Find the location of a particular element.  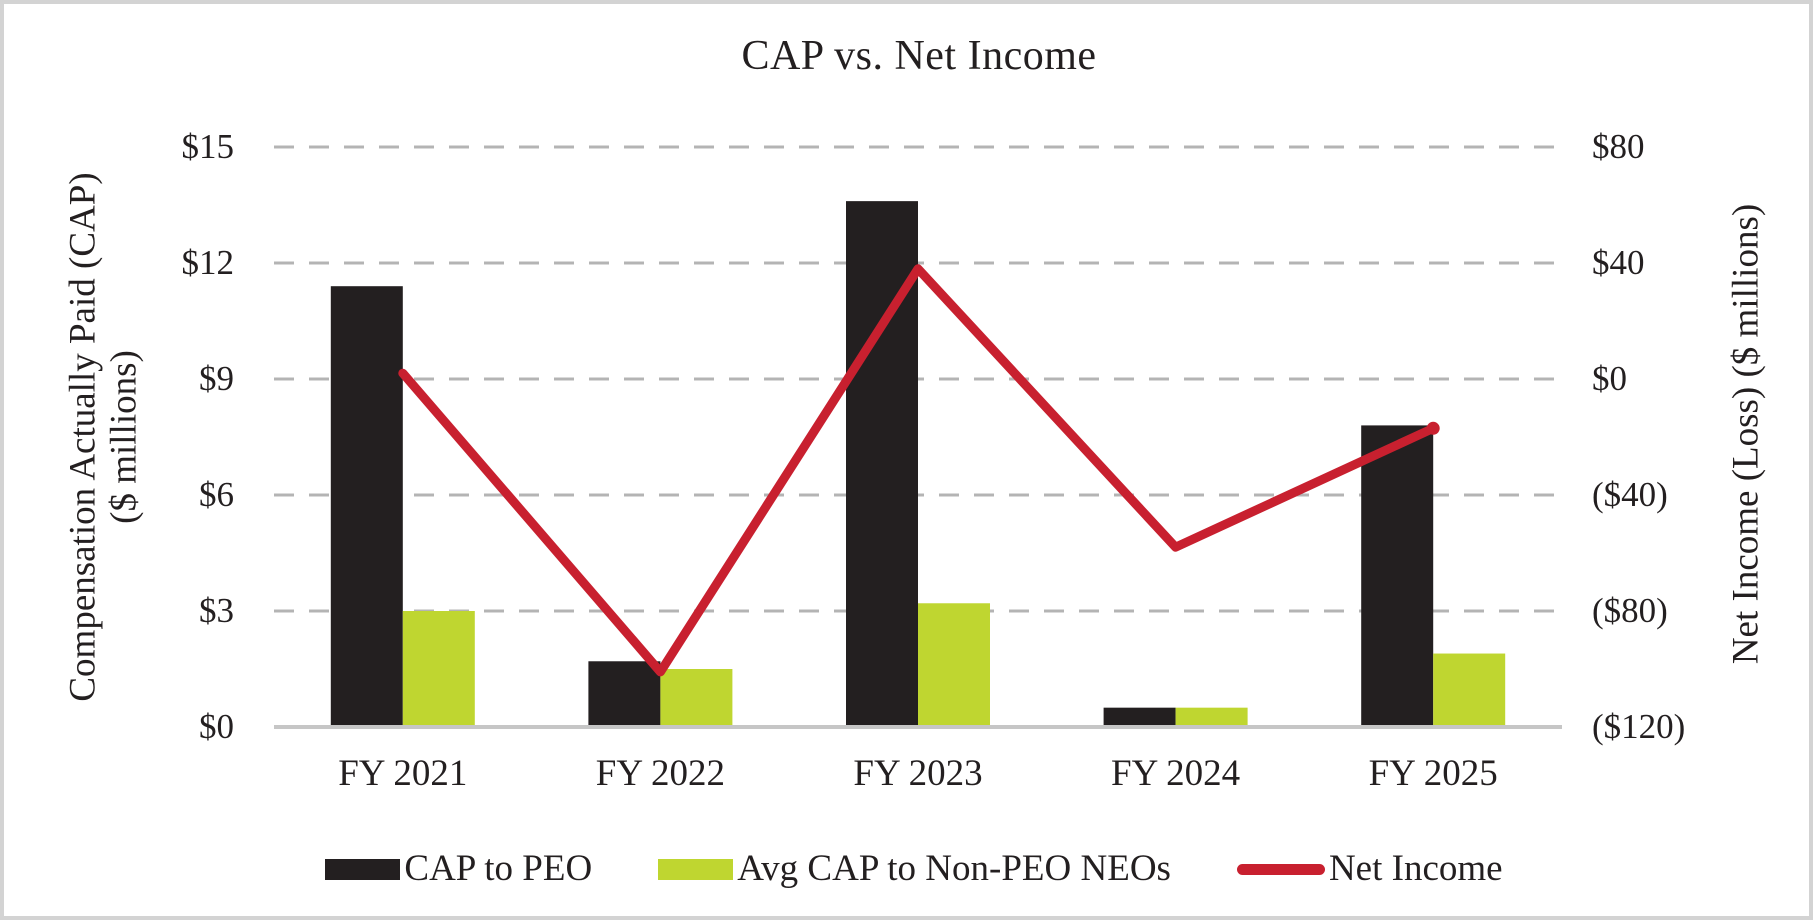

left-tick-12: $12 is located at coordinates (208, 262).